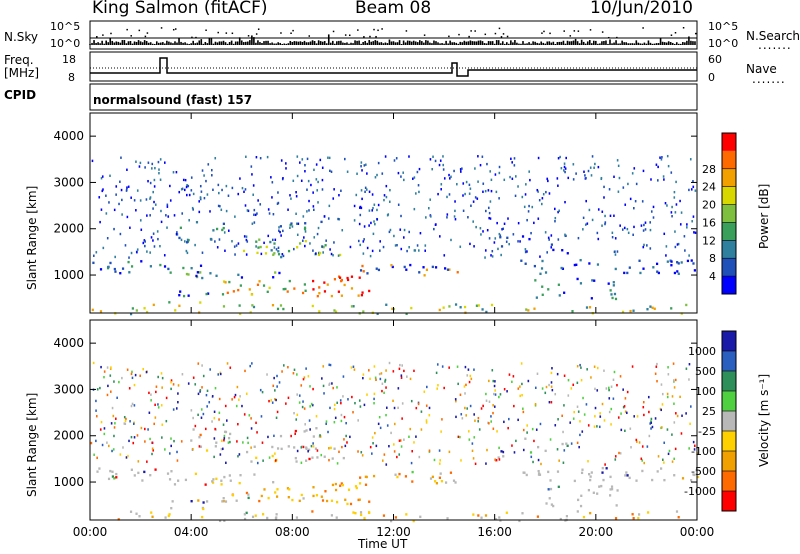 This screenshot has height=554, width=800. What do you see at coordinates (709, 205) in the screenshot?
I see `power-colorbar-tick-label: 20` at bounding box center [709, 205].